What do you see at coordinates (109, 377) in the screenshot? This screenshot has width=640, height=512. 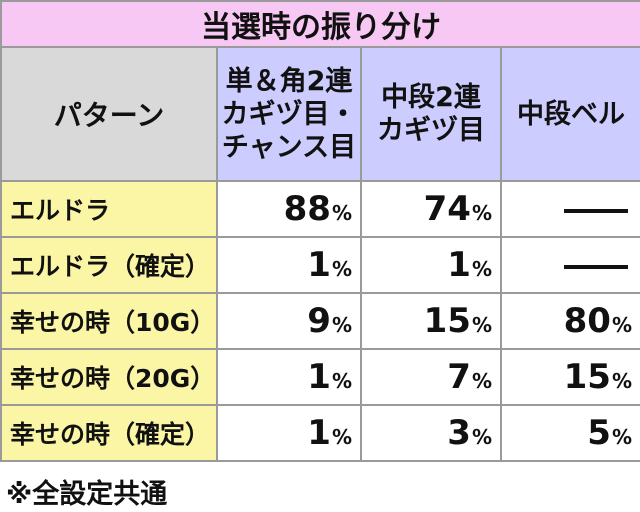 I see `row-label: 幸せの時（20G）` at bounding box center [109, 377].